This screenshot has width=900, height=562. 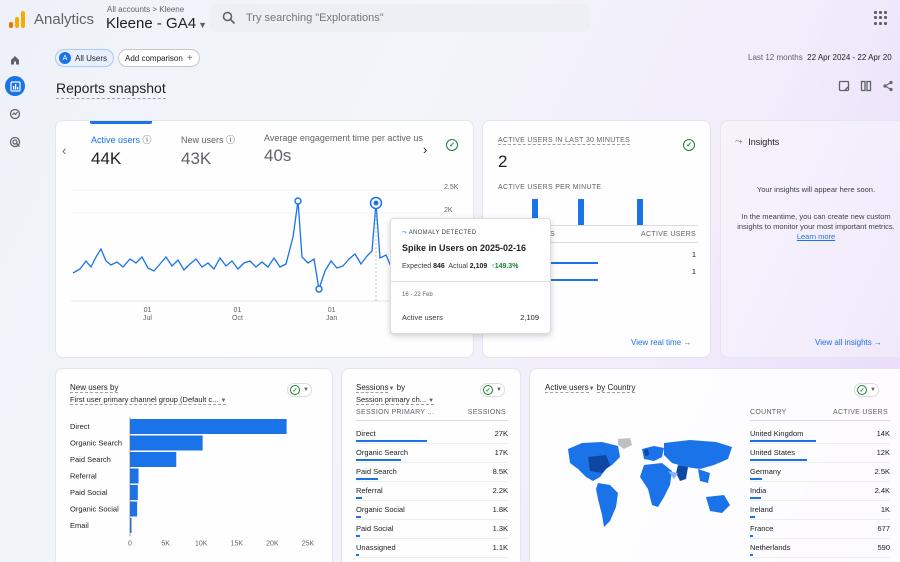 I want to click on world-map, so click(x=650, y=485).